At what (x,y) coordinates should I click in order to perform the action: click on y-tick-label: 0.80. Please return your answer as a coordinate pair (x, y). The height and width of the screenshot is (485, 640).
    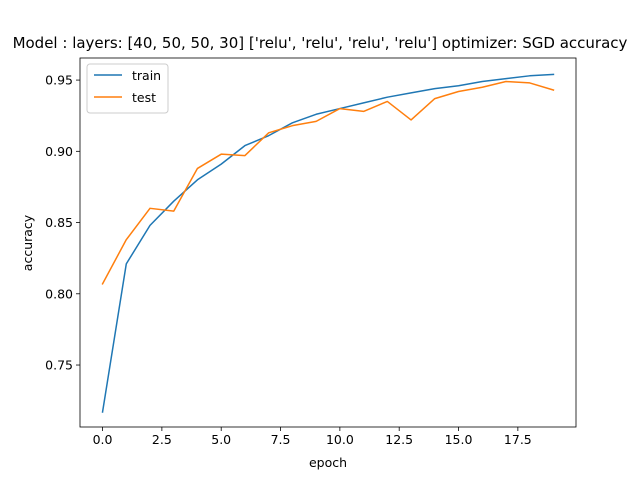
    Looking at the image, I should click on (59, 293).